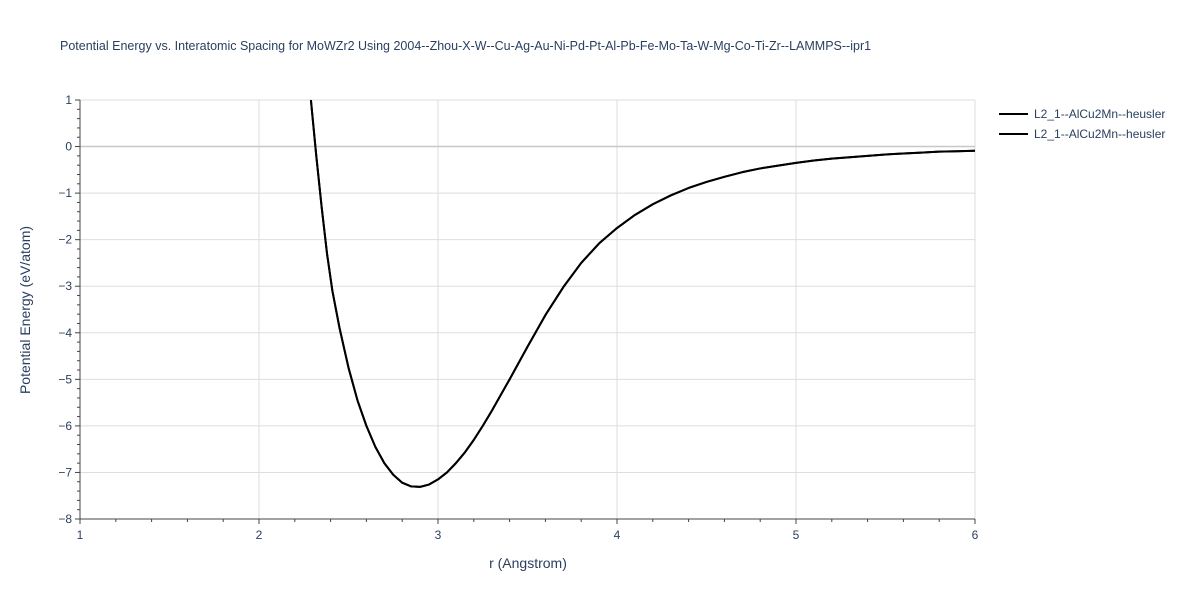  I want to click on x-tick-label: 2, so click(259, 535).